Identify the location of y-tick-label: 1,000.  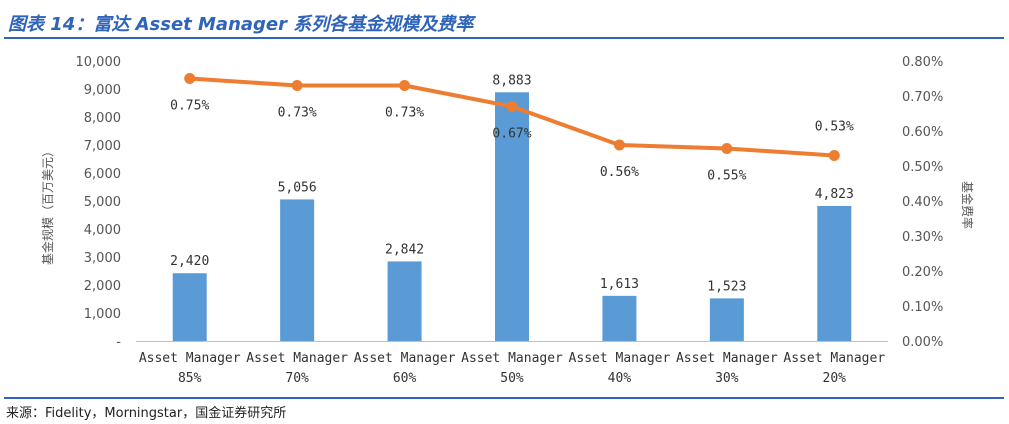
(102, 314).